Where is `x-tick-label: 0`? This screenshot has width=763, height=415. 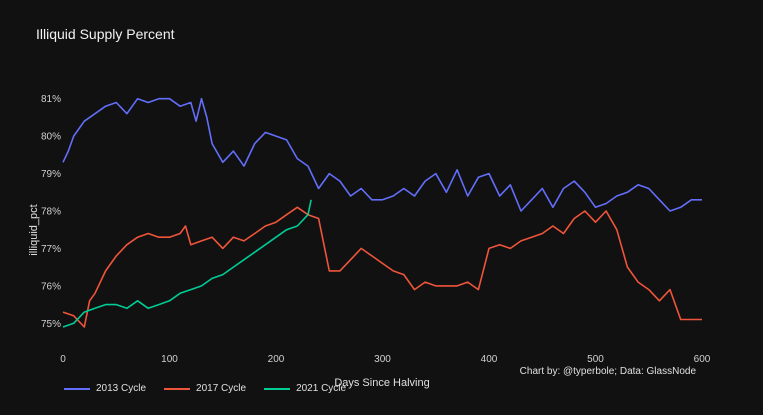
x-tick-label: 0 is located at coordinates (63, 359).